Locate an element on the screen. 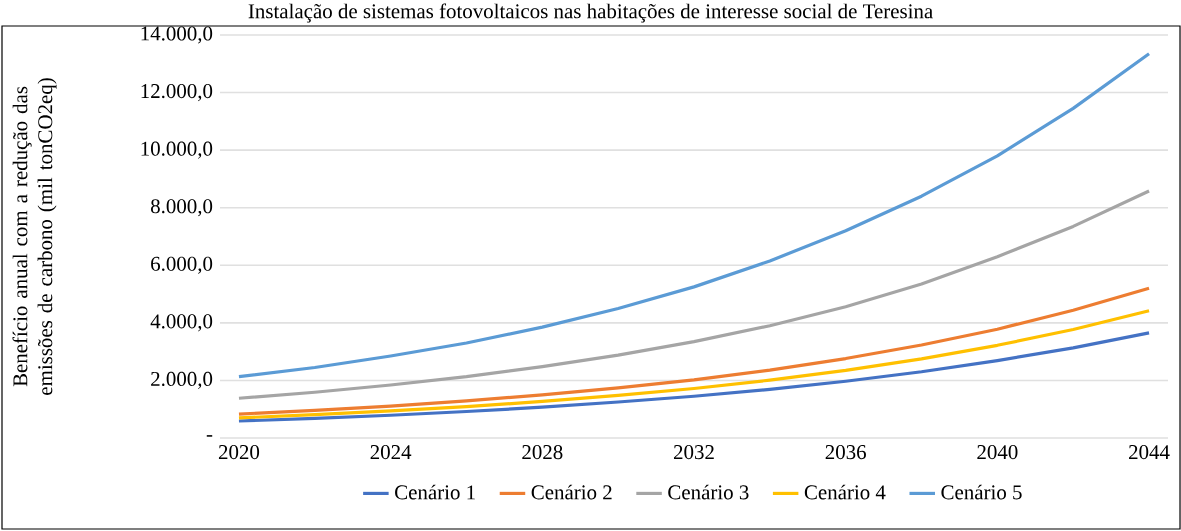 The height and width of the screenshot is (531, 1181). x-tick-label: 2032 is located at coordinates (693, 452).